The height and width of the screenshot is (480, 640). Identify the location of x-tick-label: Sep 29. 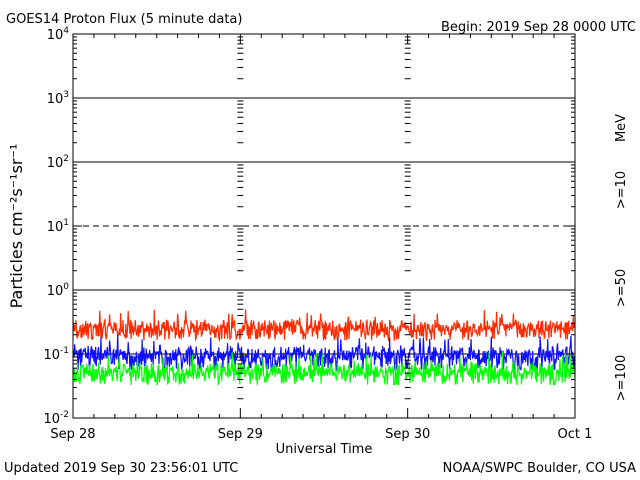
(240, 434).